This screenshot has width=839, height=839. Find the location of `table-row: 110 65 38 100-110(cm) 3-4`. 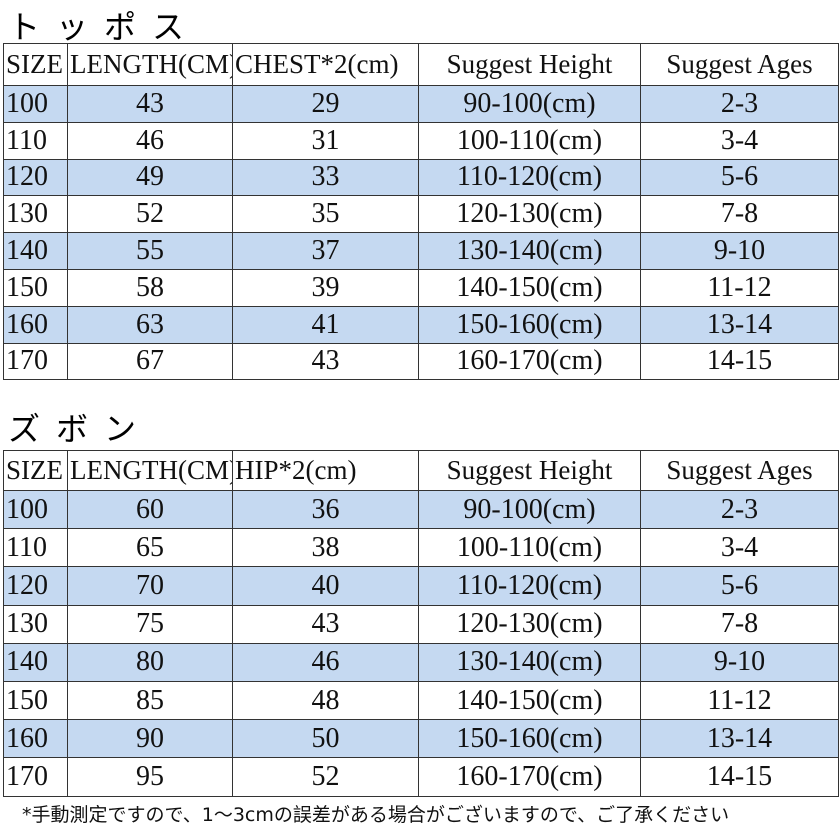

table-row: 110 65 38 100-110(cm) 3-4 is located at coordinates (421, 548).